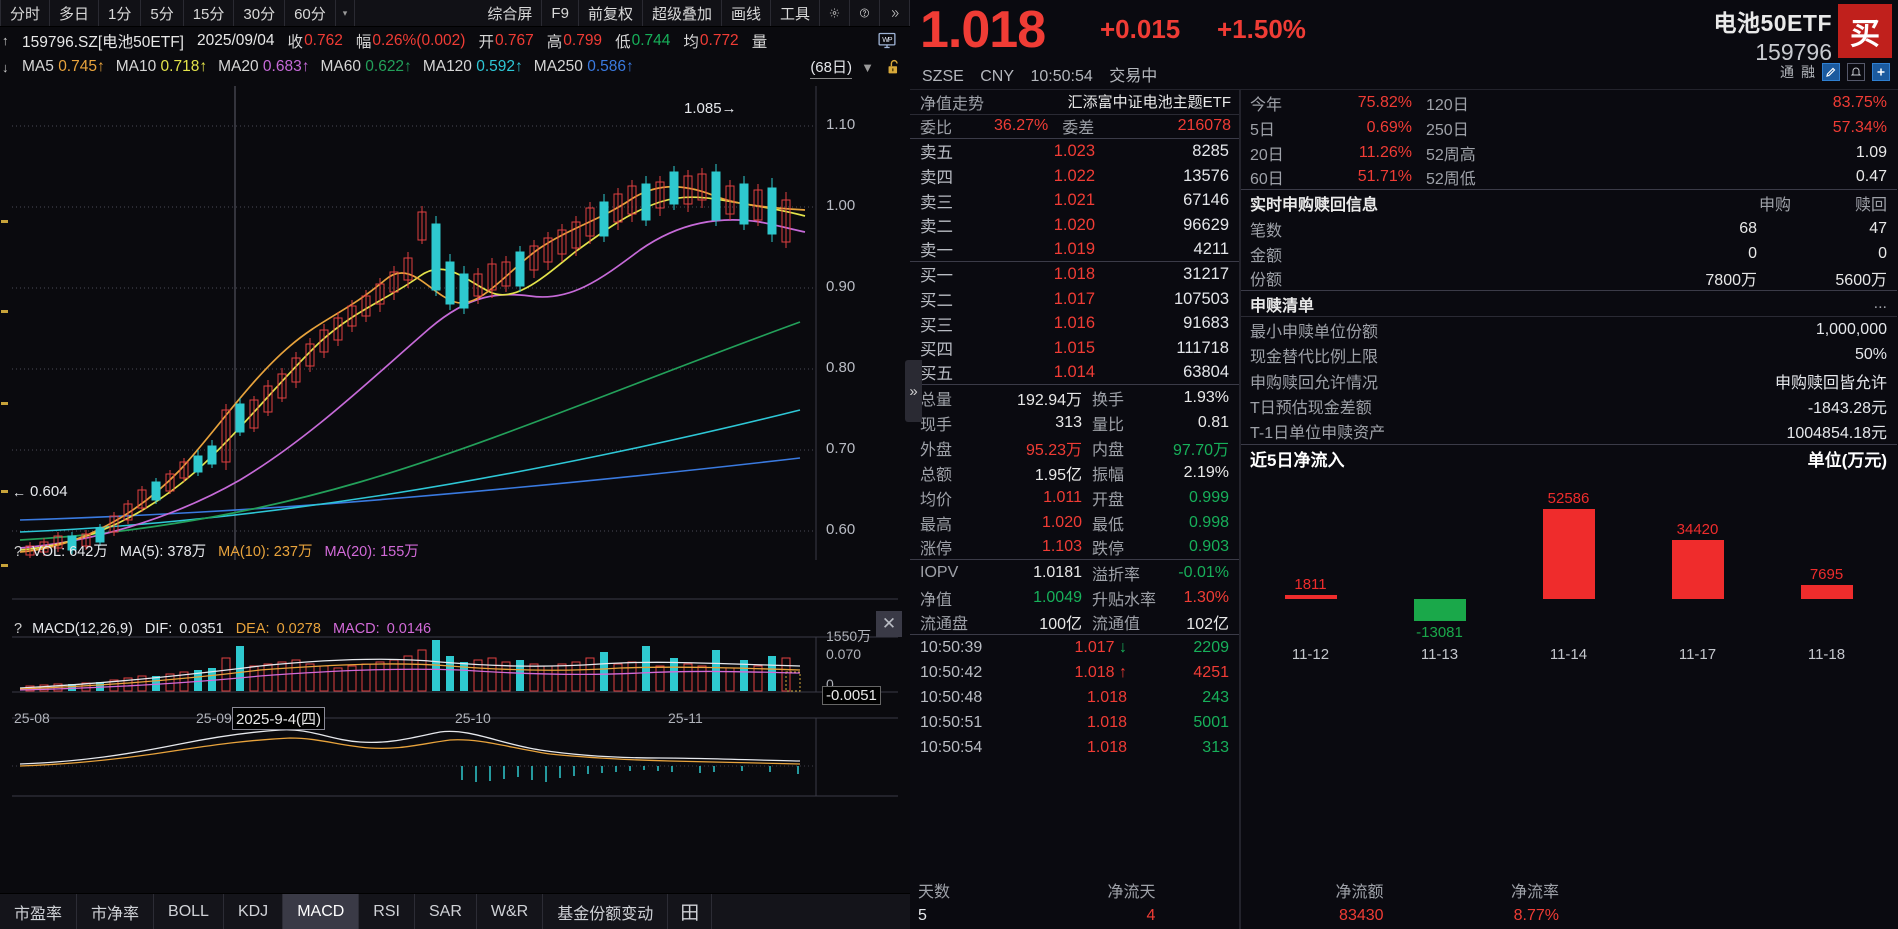 Image resolution: width=1898 pixels, height=929 pixels. Describe the element at coordinates (951, 722) in the screenshot. I see `tick-time: 10:50:51` at that location.